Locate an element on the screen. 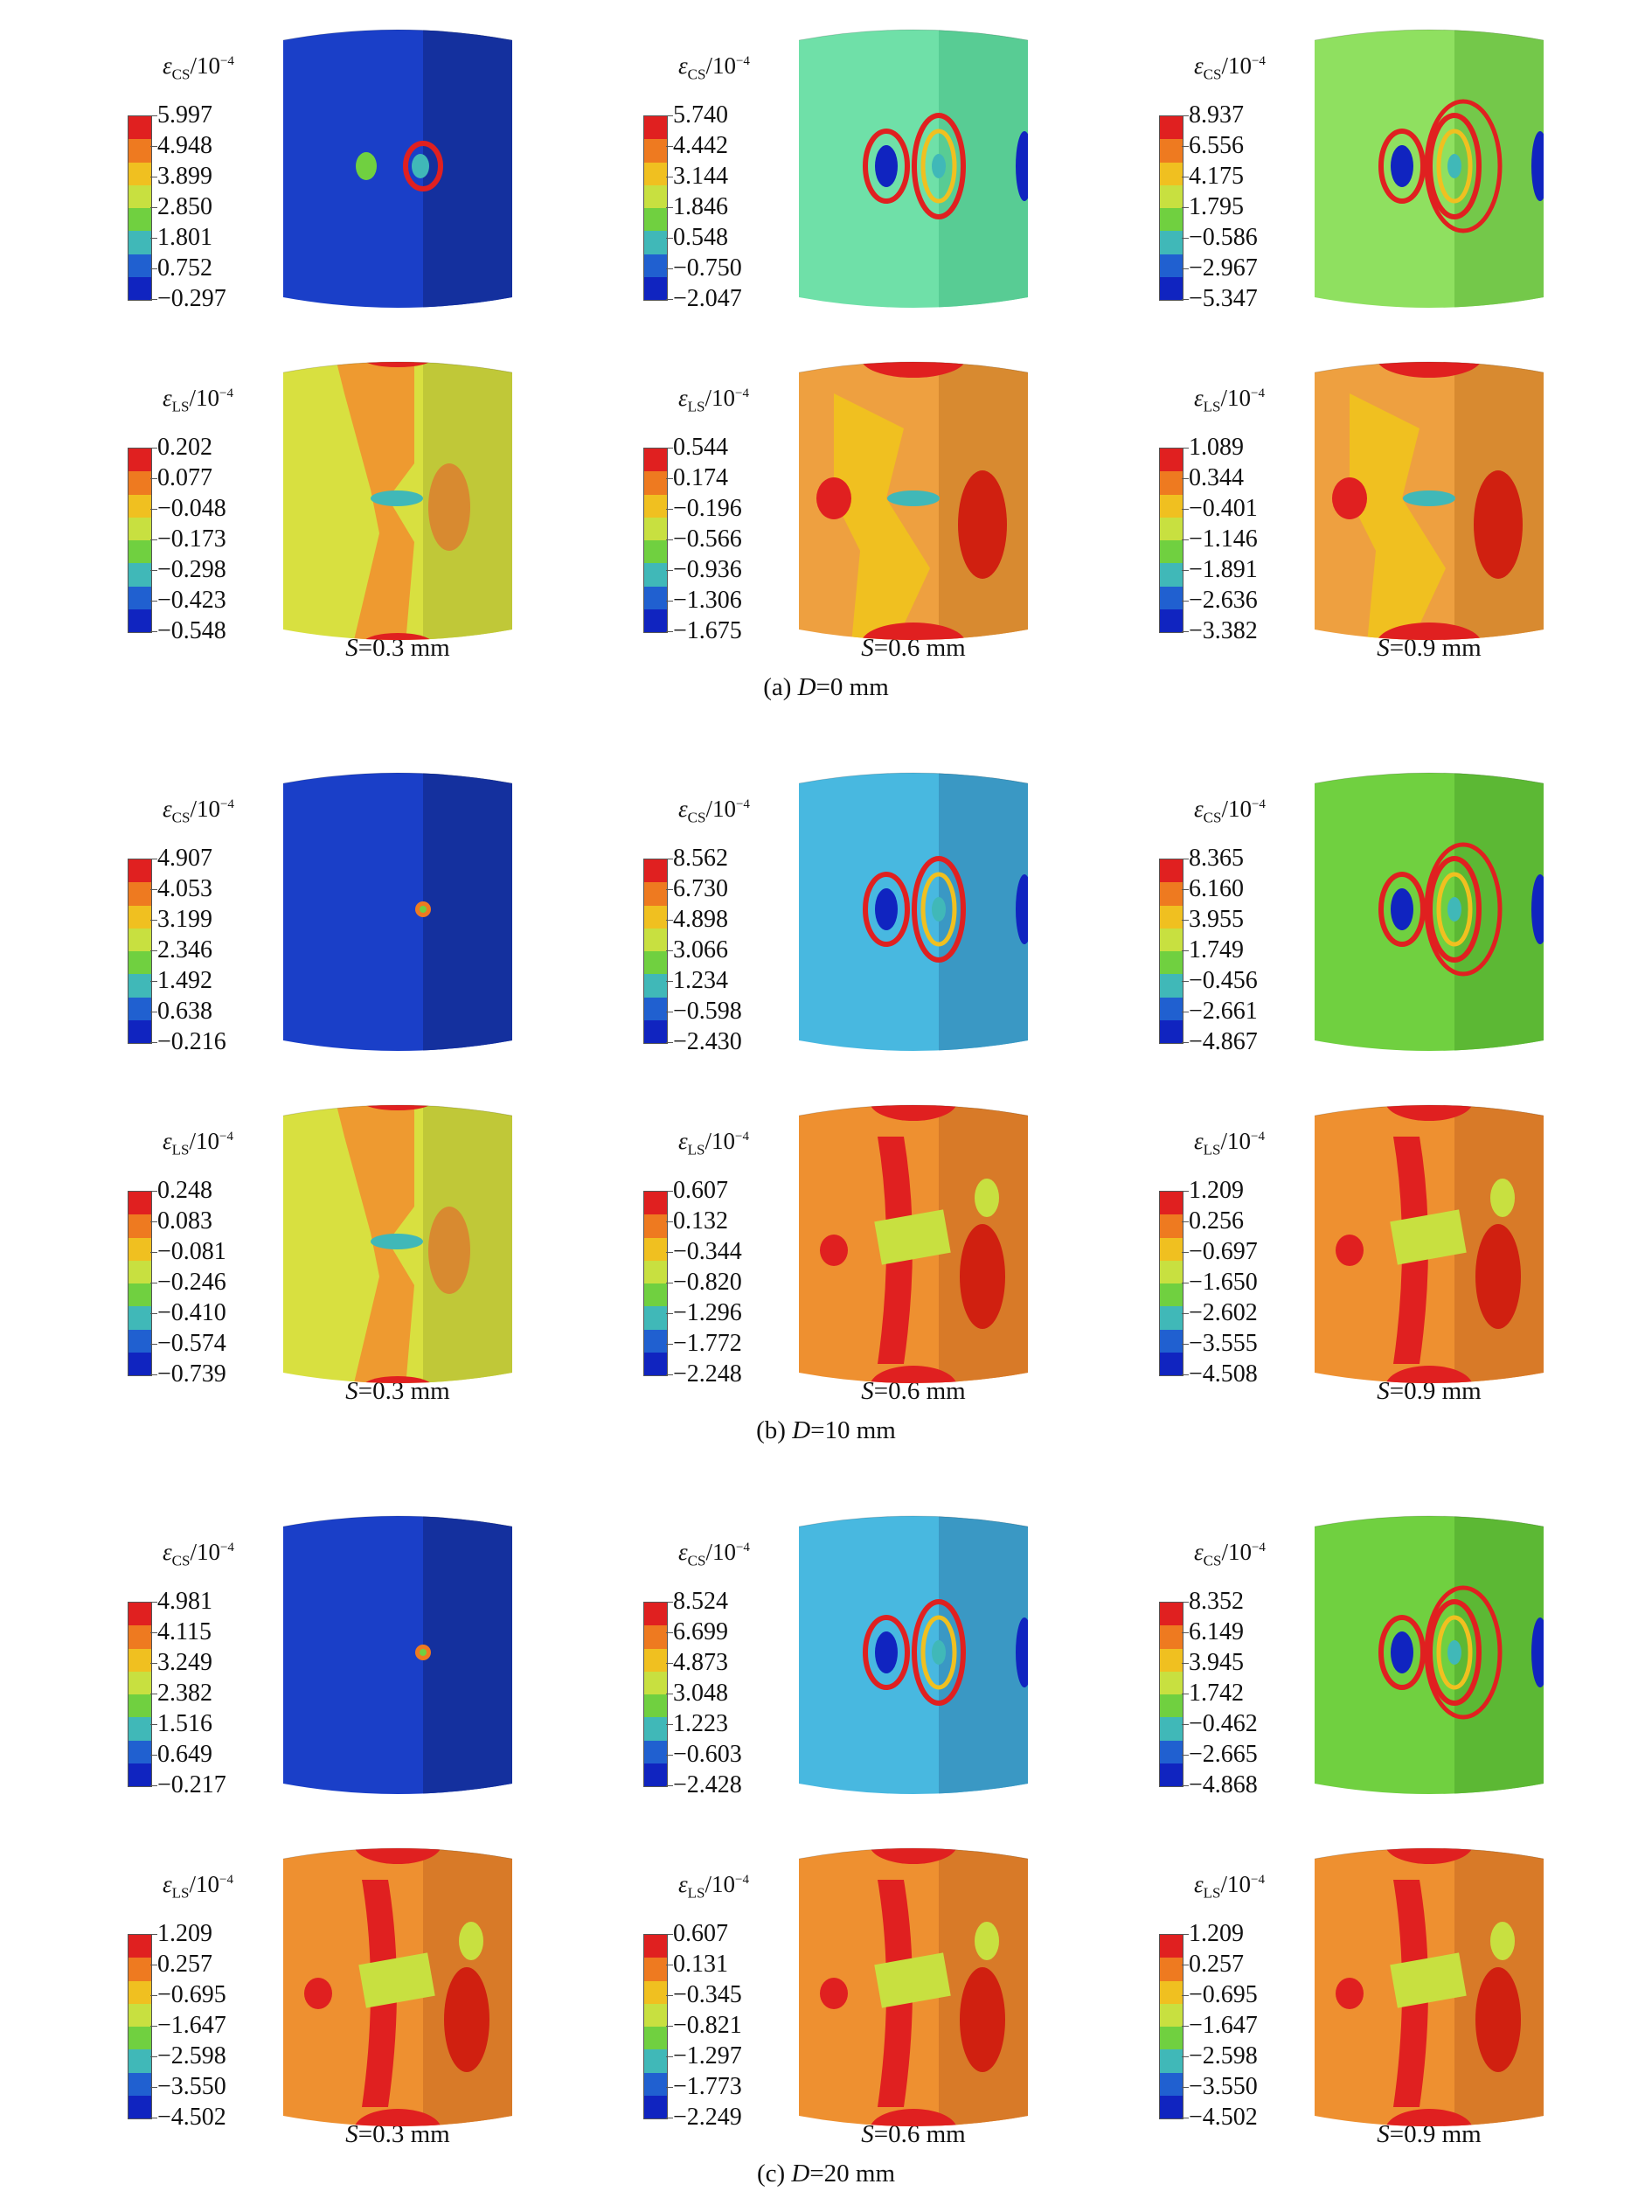 This screenshot has height=2212, width=1652. strain-patch-center is located at coordinates (1429, 1980).